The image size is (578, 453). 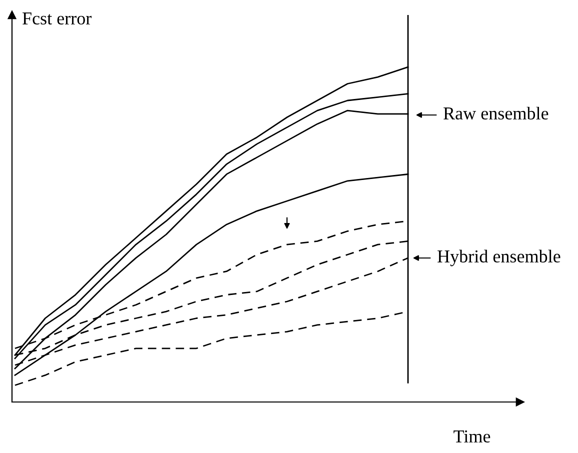 What do you see at coordinates (499, 258) in the screenshot?
I see `text: Hybrid ensemble` at bounding box center [499, 258].